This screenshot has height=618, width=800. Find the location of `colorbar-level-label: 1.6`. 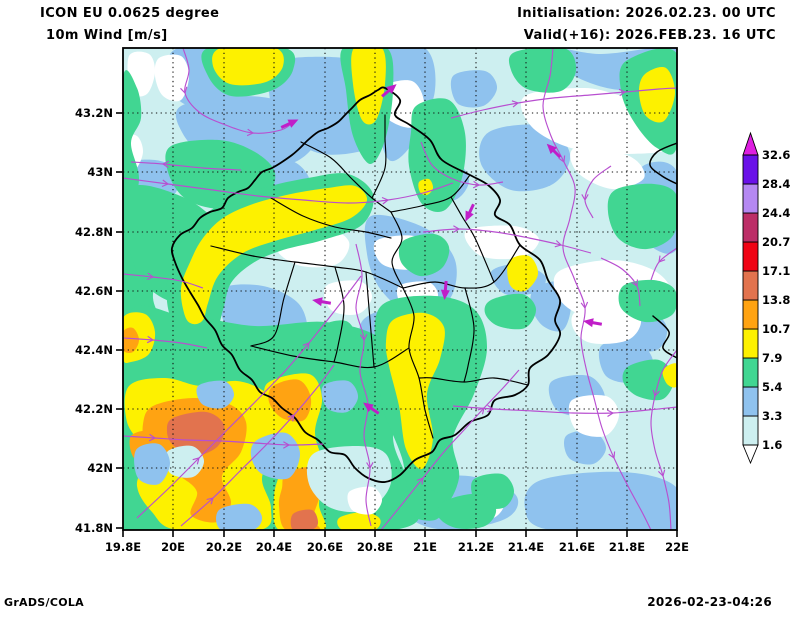

colorbar-level-label: 1.6 is located at coordinates (772, 445).